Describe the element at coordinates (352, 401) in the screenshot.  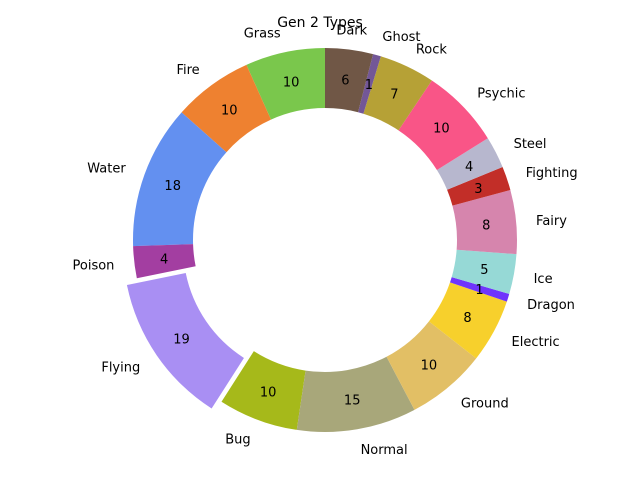
I see `value-label-normal: 15` at that location.